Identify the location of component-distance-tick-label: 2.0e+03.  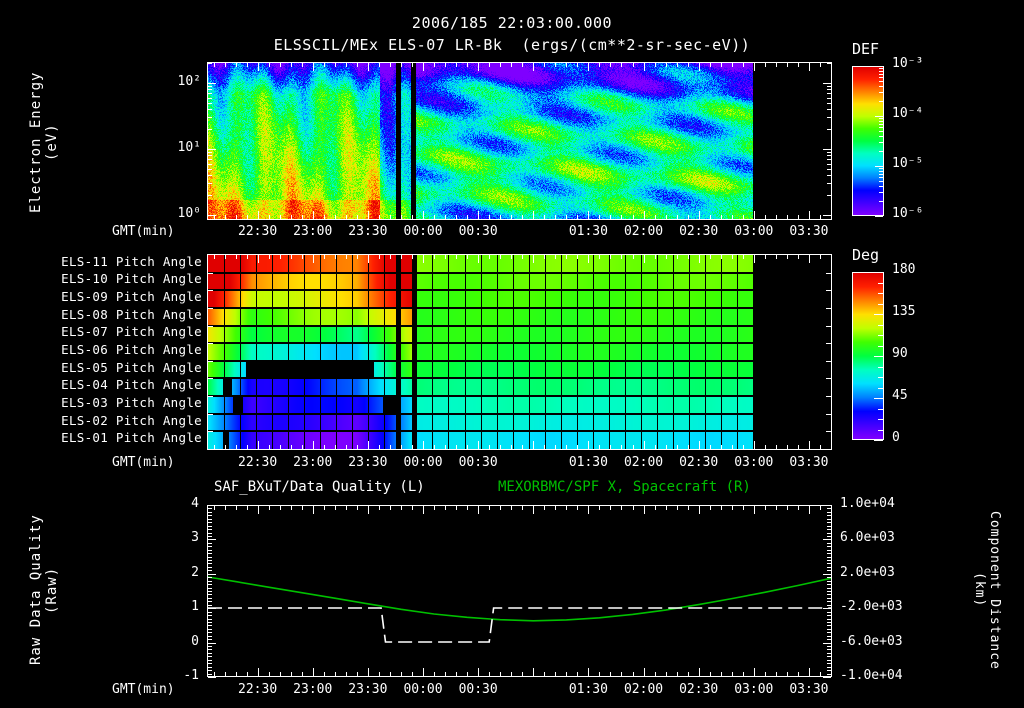
(867, 572).